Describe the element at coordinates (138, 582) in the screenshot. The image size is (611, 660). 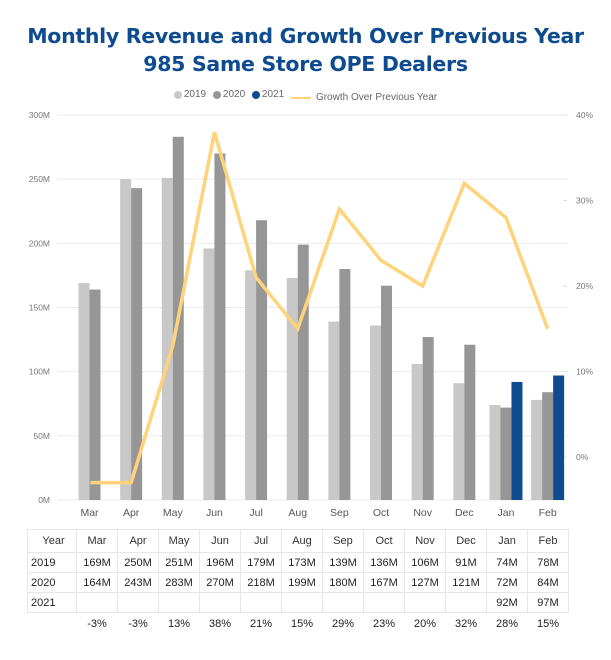
I see `table-cell: 243M` at that location.